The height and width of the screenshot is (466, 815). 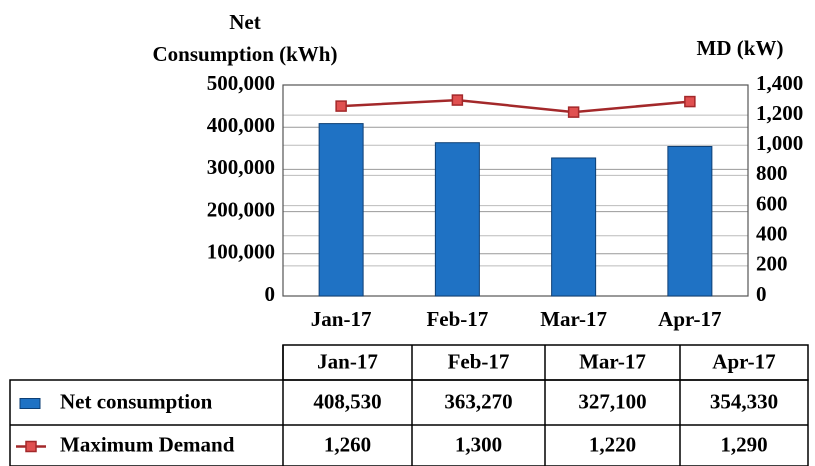 What do you see at coordinates (740, 48) in the screenshot?
I see `y2-axis-label: MD (kW)` at bounding box center [740, 48].